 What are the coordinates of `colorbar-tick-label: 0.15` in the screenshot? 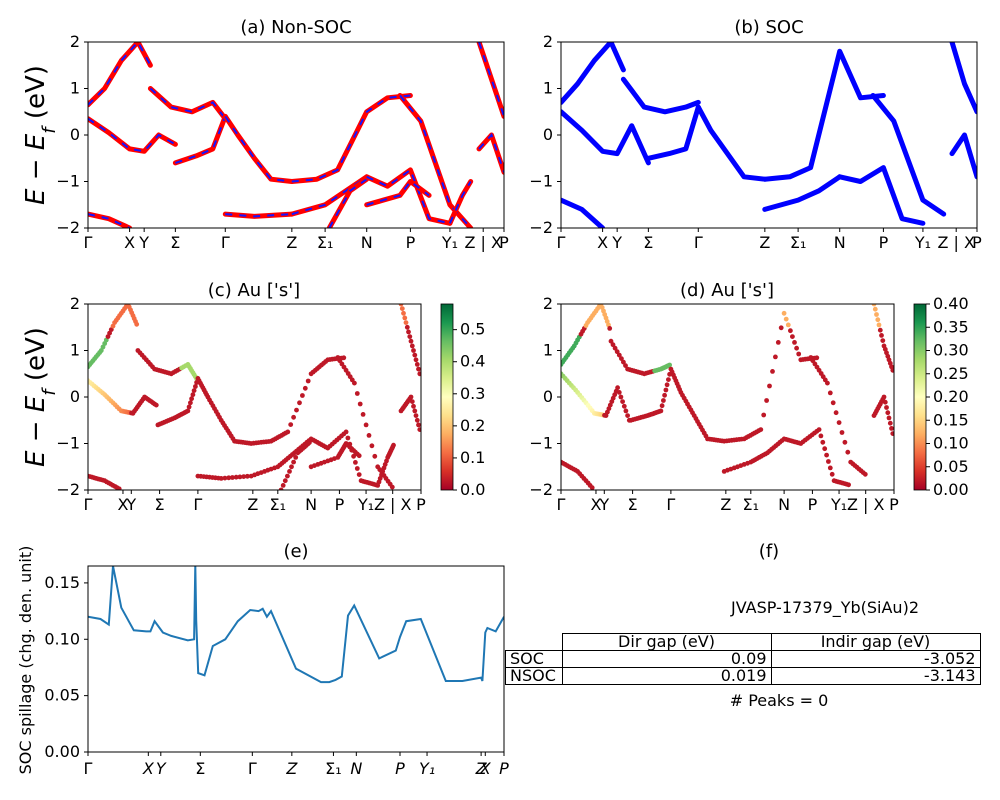 It's located at (951, 419).